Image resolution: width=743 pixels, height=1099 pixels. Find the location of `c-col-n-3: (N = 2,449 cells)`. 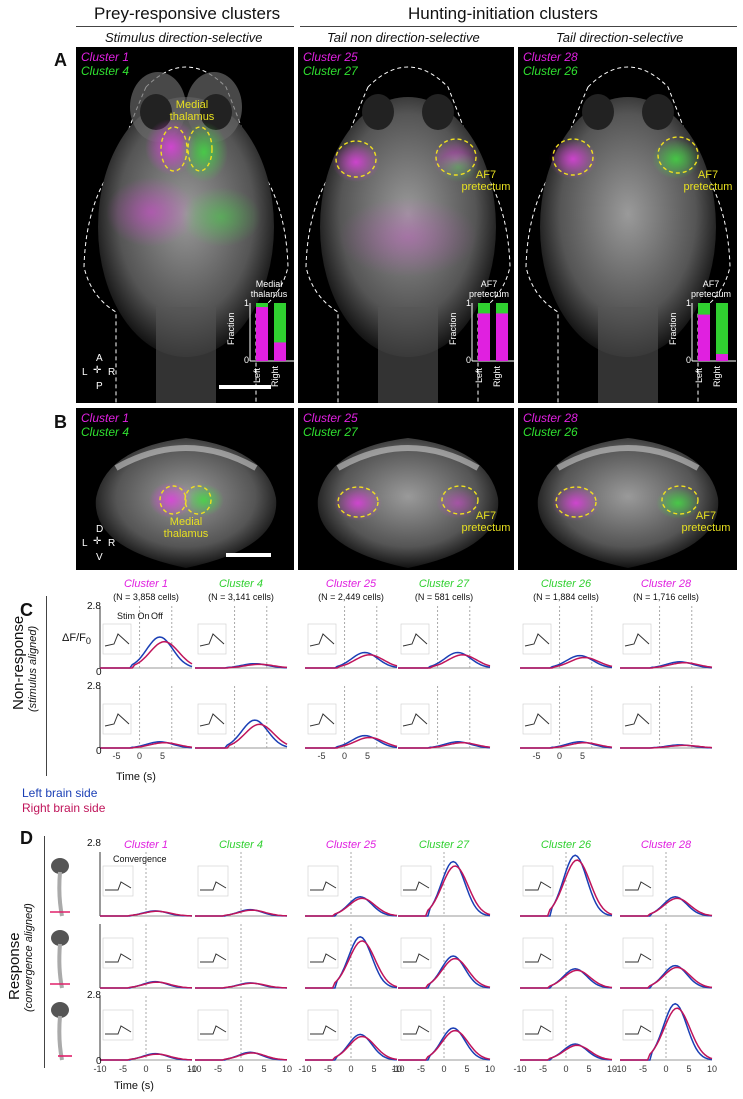

c-col-n-3: (N = 2,449 cells) is located at coordinates (351, 597).